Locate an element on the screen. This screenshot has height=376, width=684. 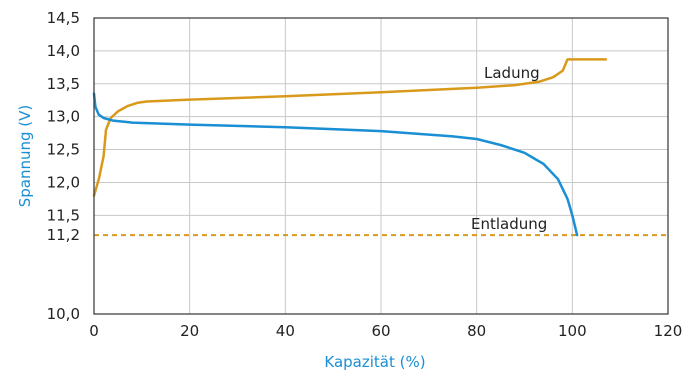
x-tick-label-4: 80 is located at coordinates (476, 331).